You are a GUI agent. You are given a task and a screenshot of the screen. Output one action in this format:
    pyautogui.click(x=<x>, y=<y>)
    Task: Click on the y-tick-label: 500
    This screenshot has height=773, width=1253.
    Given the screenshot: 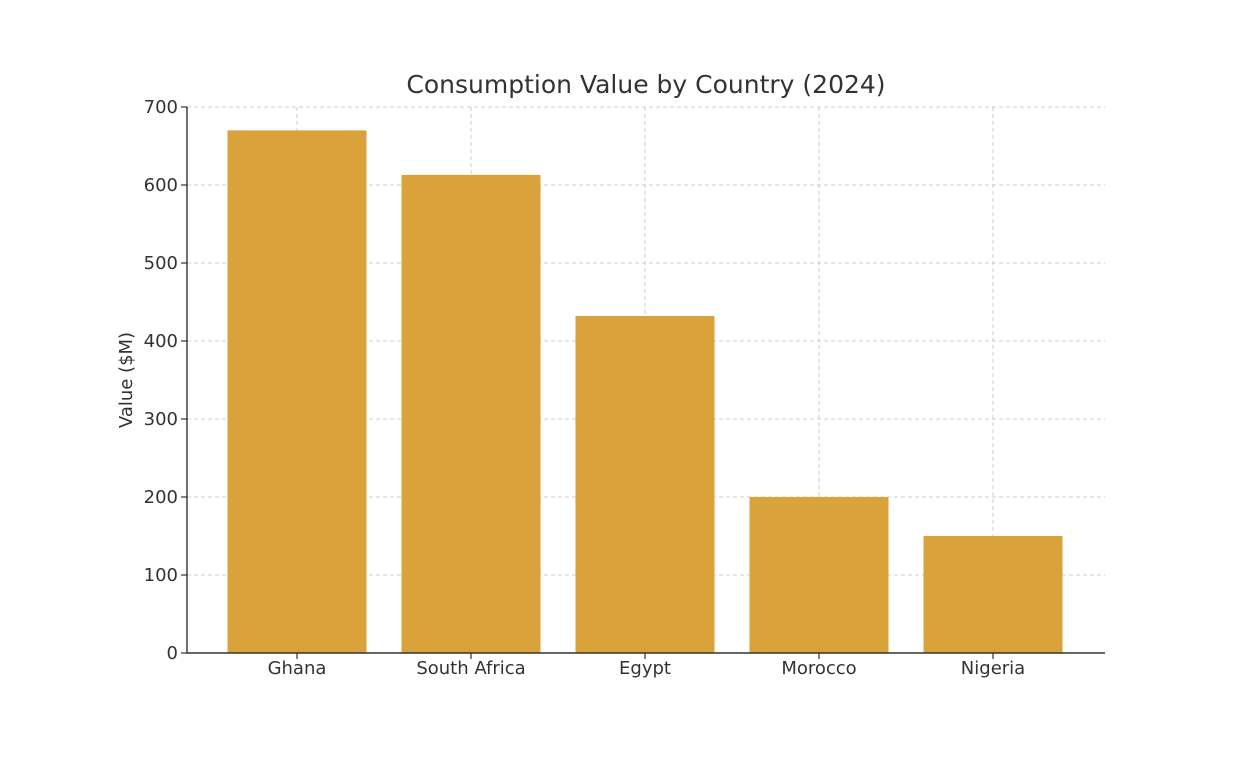 What is the action you would take?
    pyautogui.click(x=161, y=263)
    